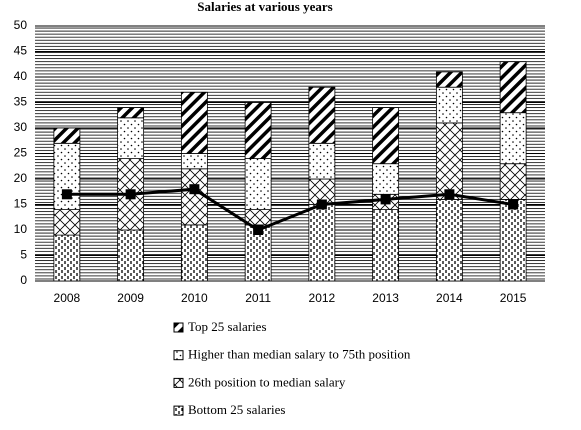 The width and height of the screenshot is (581, 430). Describe the element at coordinates (21, 229) in the screenshot. I see `y-tick-label: 10` at that location.